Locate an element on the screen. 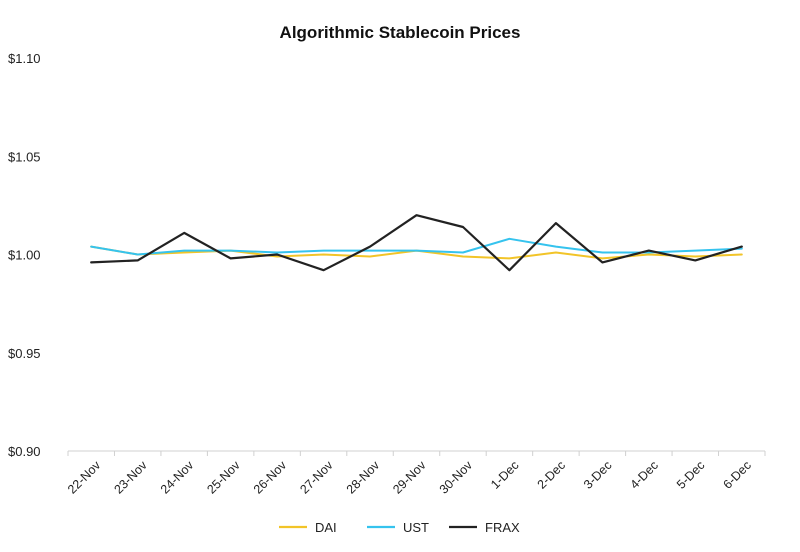 The width and height of the screenshot is (800, 552). y-axis-labels: $1.10 $1.05 $1.00 $0.95 $0.90 is located at coordinates (24, 255).